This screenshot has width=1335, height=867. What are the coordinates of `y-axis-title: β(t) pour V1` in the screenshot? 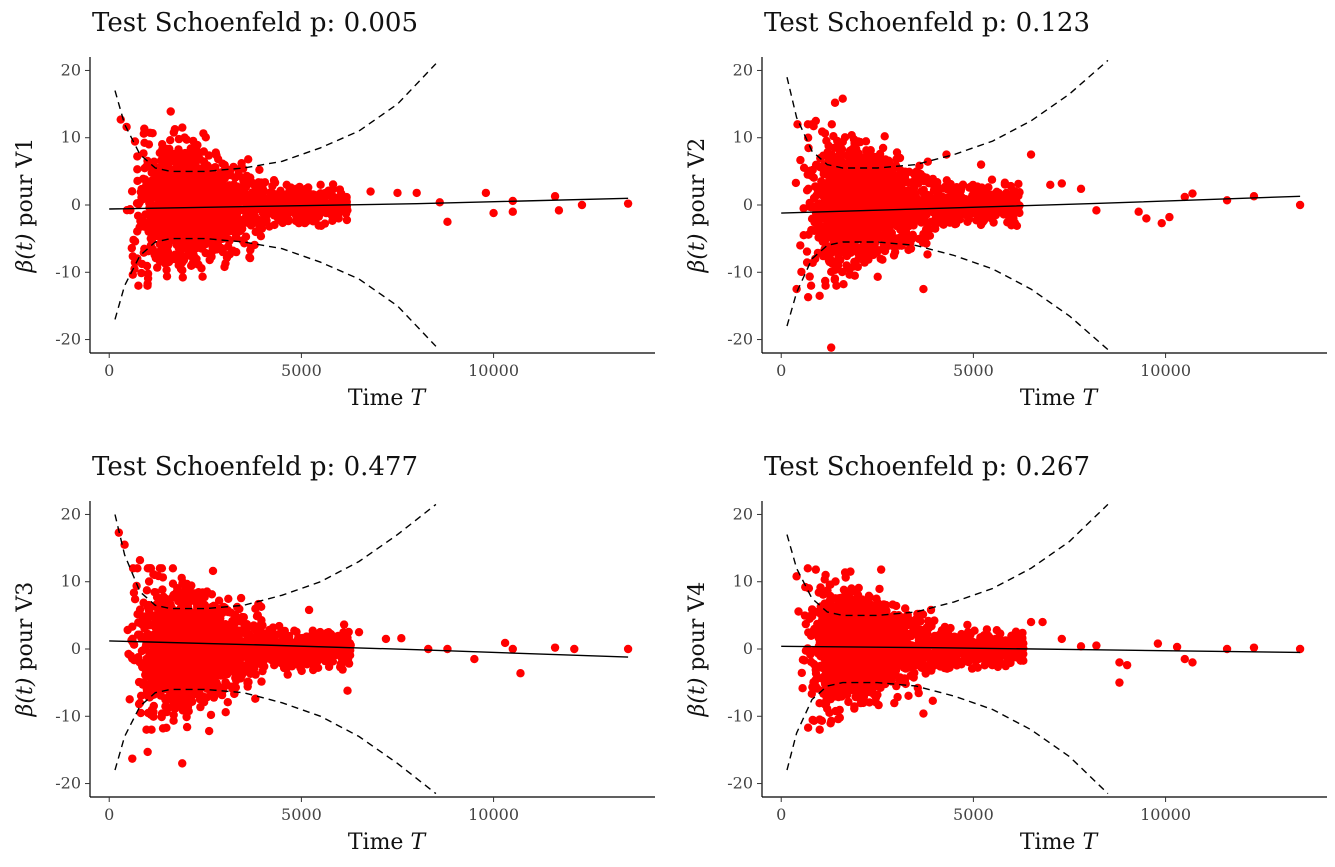 It's located at (25, 206).